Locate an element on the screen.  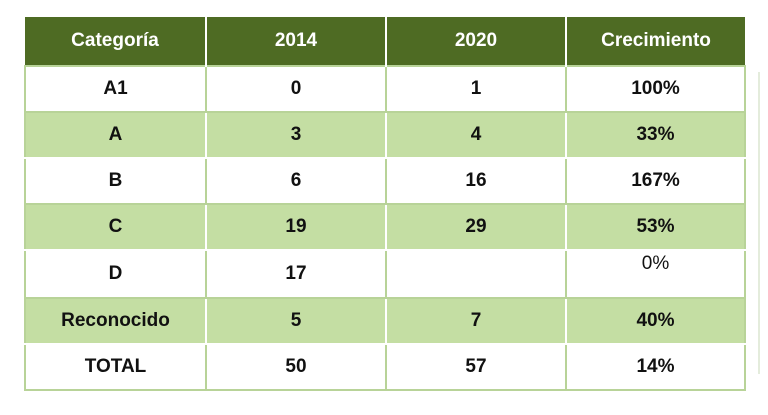
cell-categoria: TOTAL is located at coordinates (115, 367).